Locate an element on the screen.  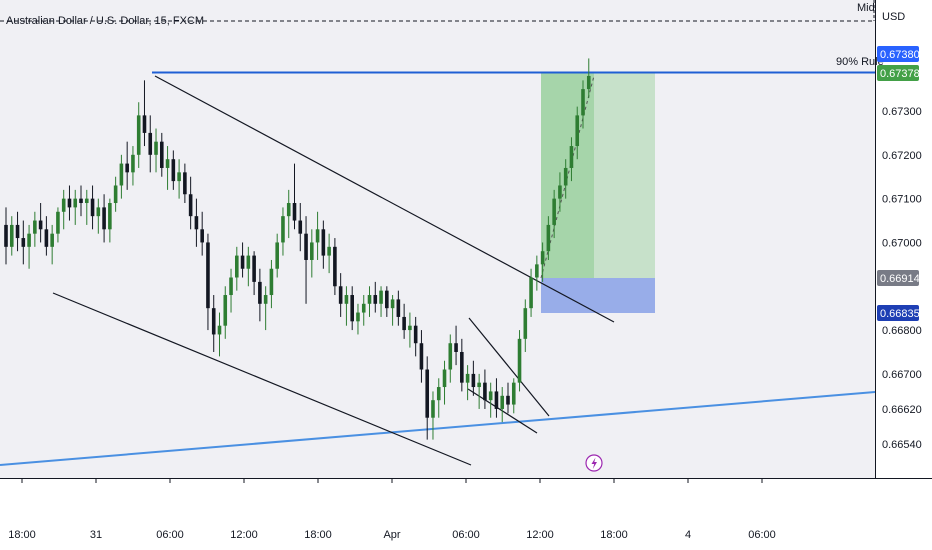
trade-path-line is located at coordinates (567, 177).